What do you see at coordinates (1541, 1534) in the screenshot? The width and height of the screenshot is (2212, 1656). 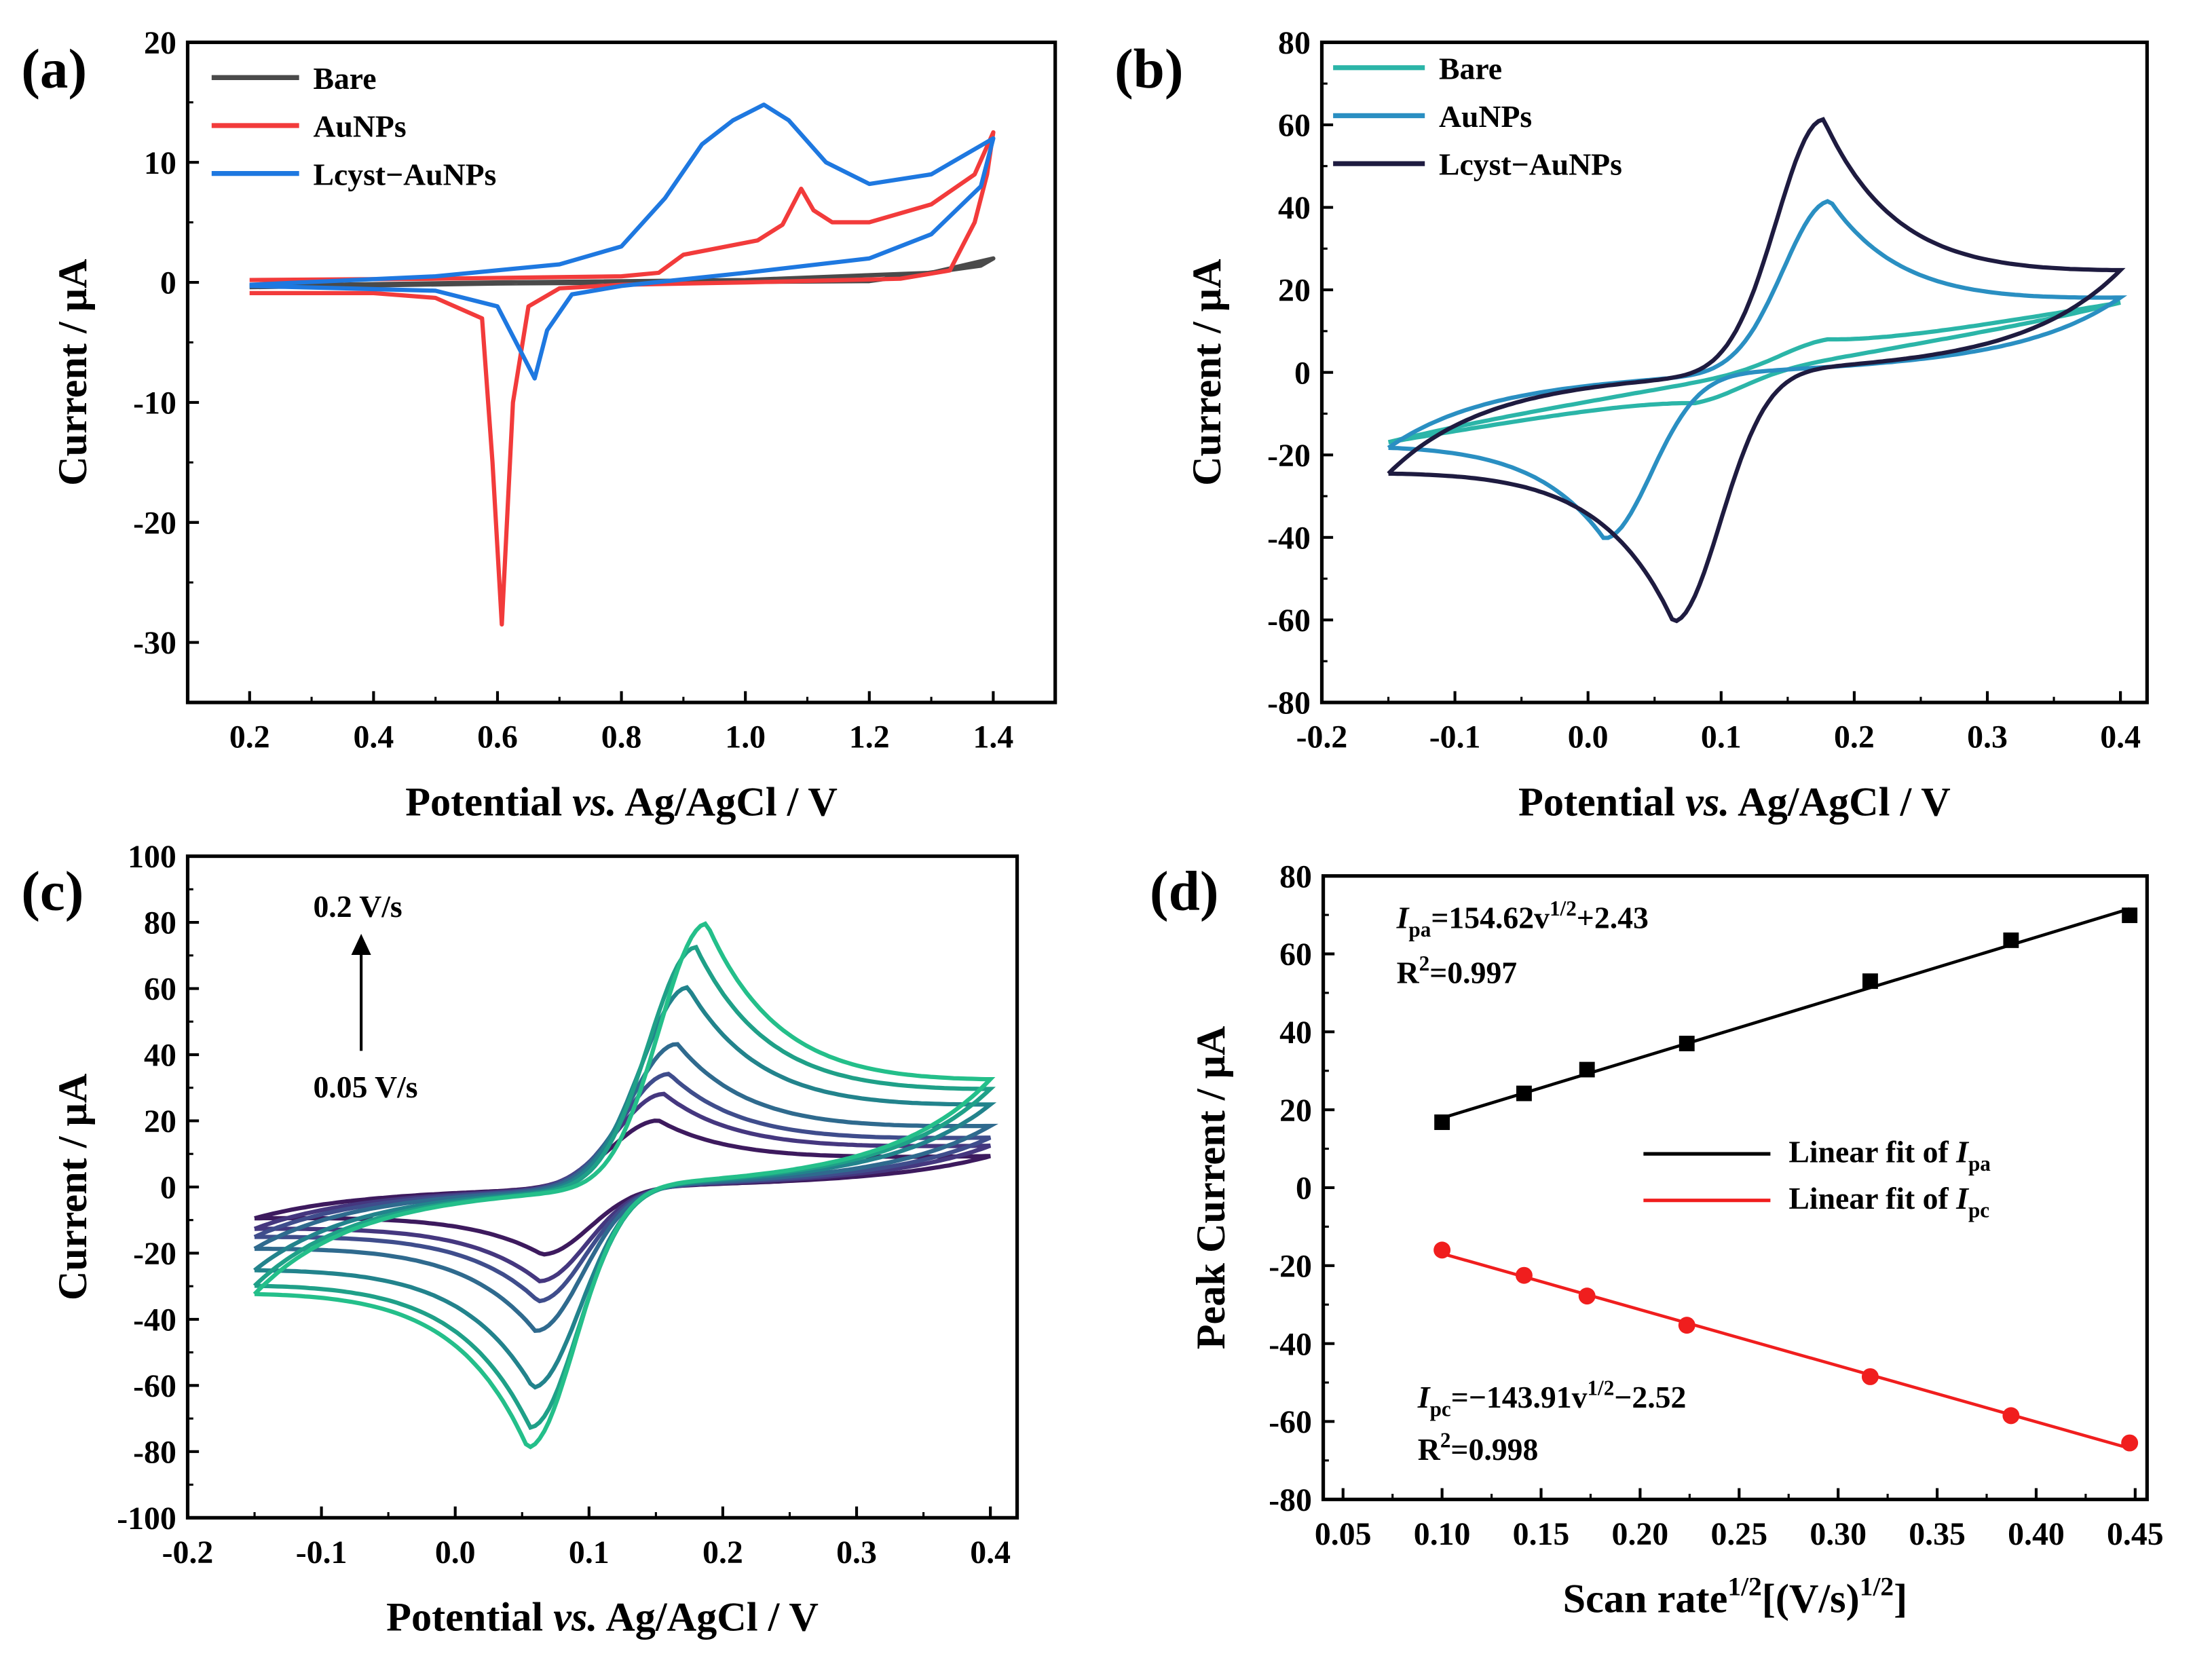 I see `x-tick-label: 0.15` at bounding box center [1541, 1534].